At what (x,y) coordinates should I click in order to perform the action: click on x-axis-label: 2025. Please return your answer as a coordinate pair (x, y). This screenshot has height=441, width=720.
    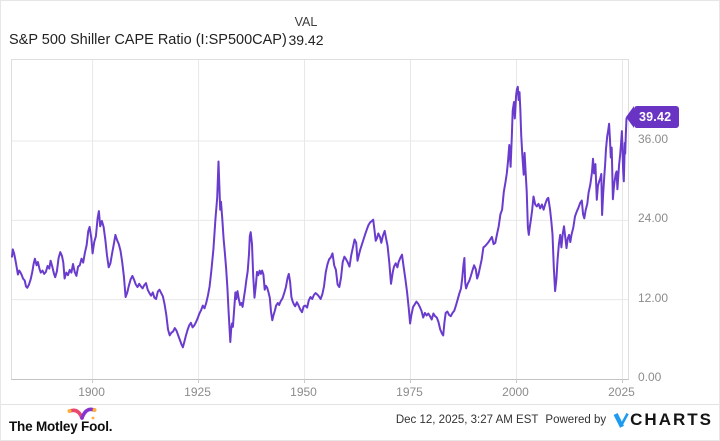
    Looking at the image, I should click on (621, 392).